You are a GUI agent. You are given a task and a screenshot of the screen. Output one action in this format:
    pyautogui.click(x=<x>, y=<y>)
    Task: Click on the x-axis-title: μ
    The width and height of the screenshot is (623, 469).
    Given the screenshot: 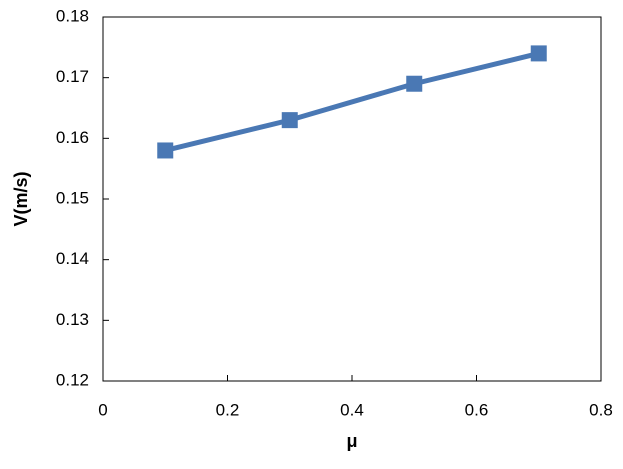 What is the action you would take?
    pyautogui.click(x=351, y=441)
    